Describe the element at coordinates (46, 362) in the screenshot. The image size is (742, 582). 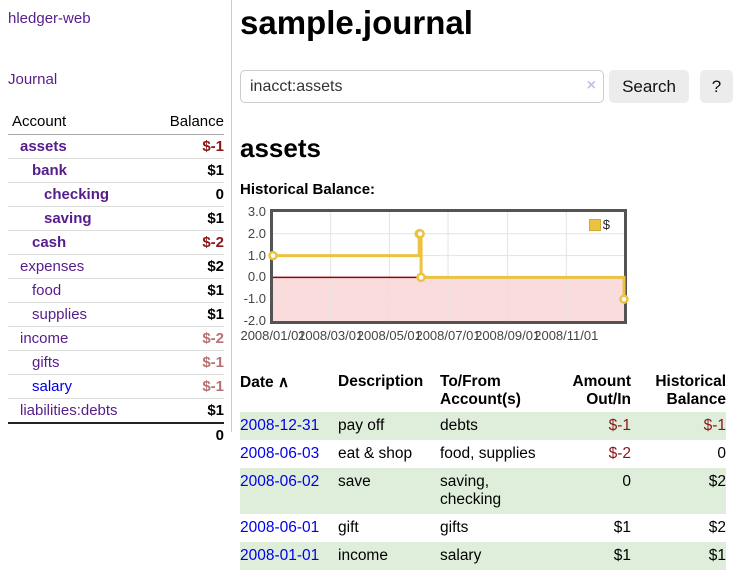
I see `account-link-gifts: gifts` at that location.